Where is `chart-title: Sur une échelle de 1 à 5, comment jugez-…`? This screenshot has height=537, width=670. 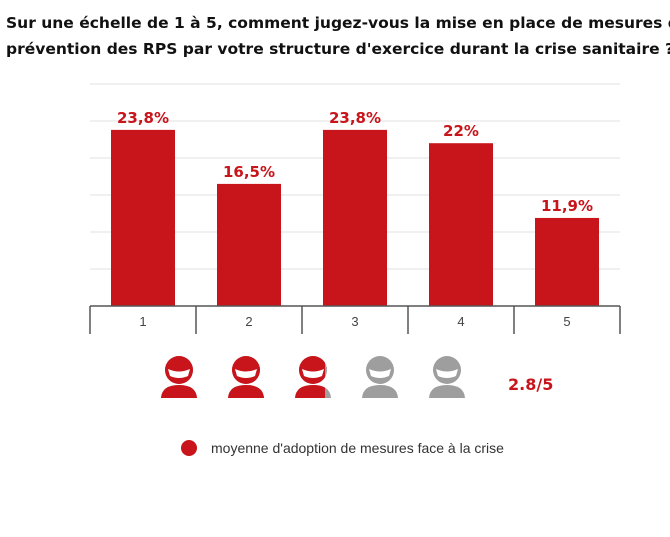 chart-title: Sur une échelle de 1 à 5, comment jugez-… is located at coordinates (338, 36).